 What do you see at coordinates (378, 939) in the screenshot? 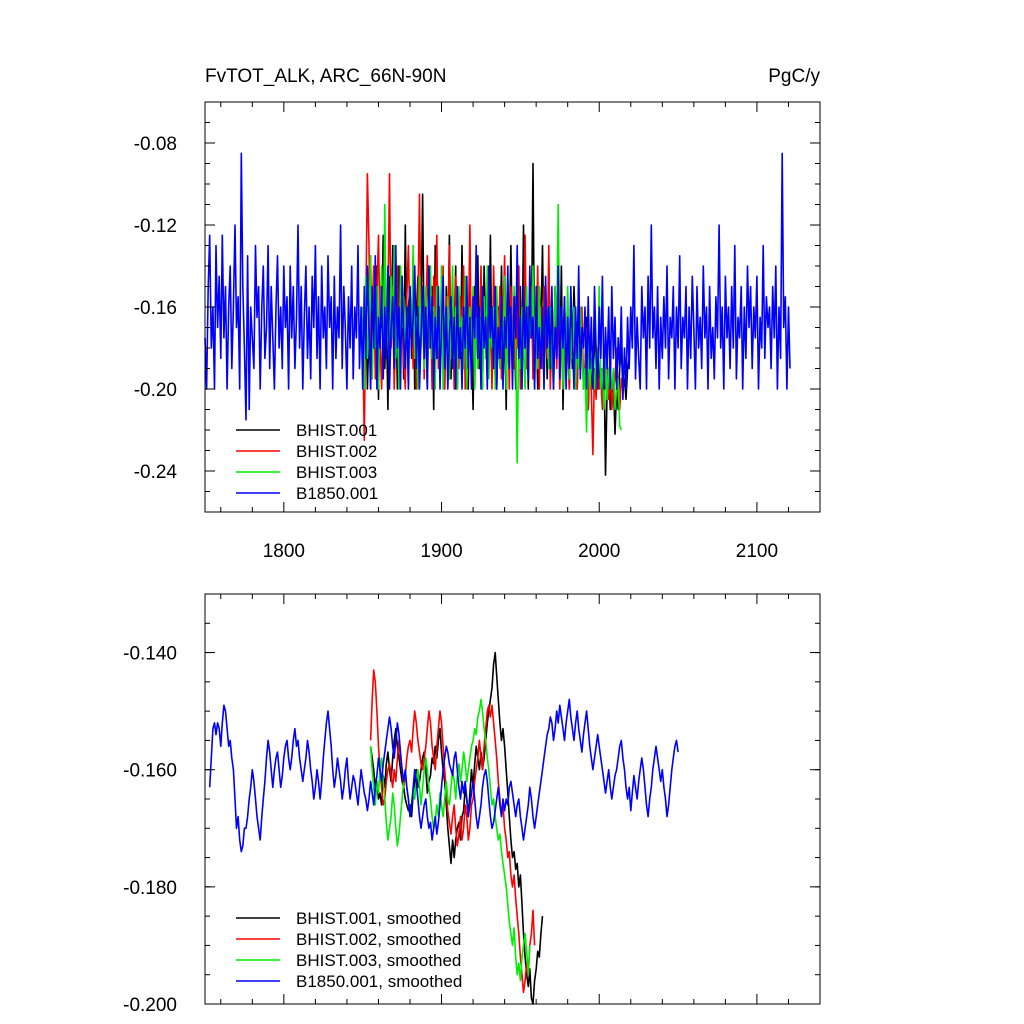
I see `legend-label-bhist-002-smoothed: BHIST.002, smoothed` at bounding box center [378, 939].